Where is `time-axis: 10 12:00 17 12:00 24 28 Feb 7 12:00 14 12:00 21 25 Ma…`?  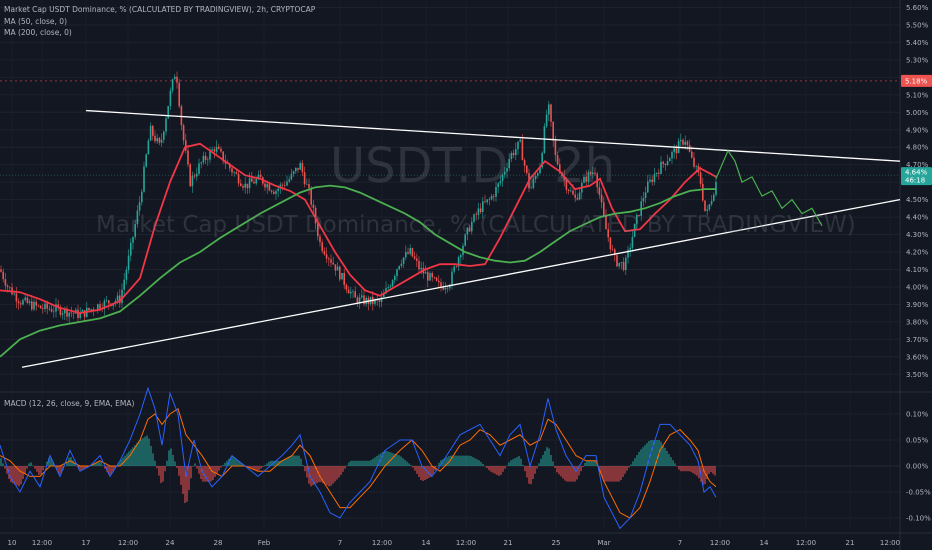 time-axis: 10 12:00 17 12:00 24 28 Feb 7 12:00 14 12:00 21 25 Ma… is located at coordinates (454, 543).